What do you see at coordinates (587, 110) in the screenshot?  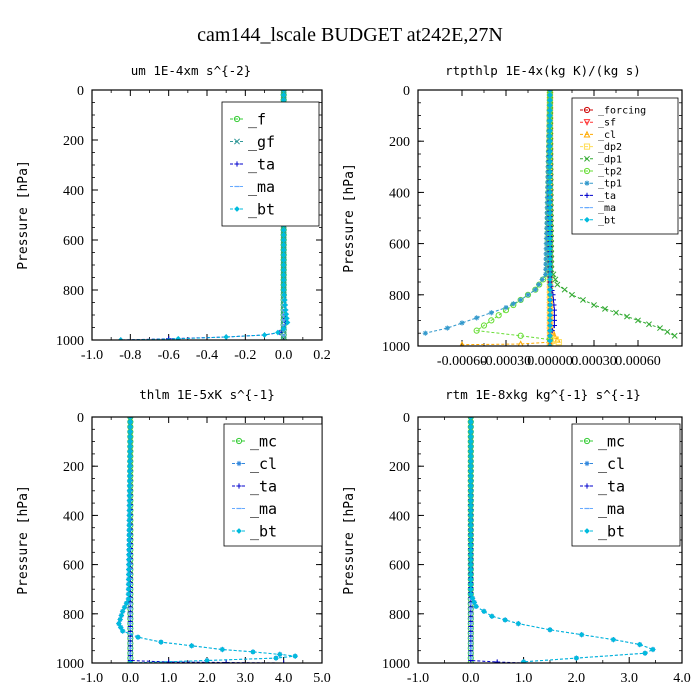 I see `legend-entry-forcing-marker` at bounding box center [587, 110].